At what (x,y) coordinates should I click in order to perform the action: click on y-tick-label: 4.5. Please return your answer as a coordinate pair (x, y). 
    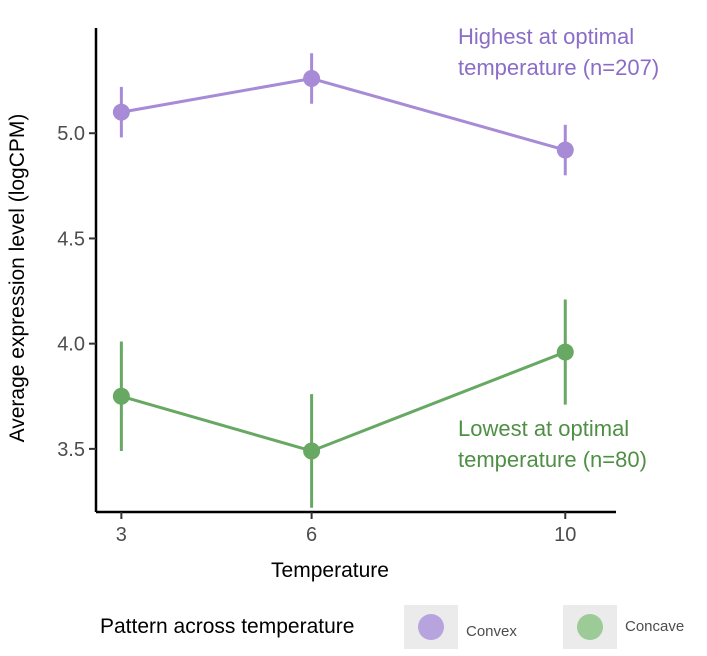
    Looking at the image, I should click on (71, 239).